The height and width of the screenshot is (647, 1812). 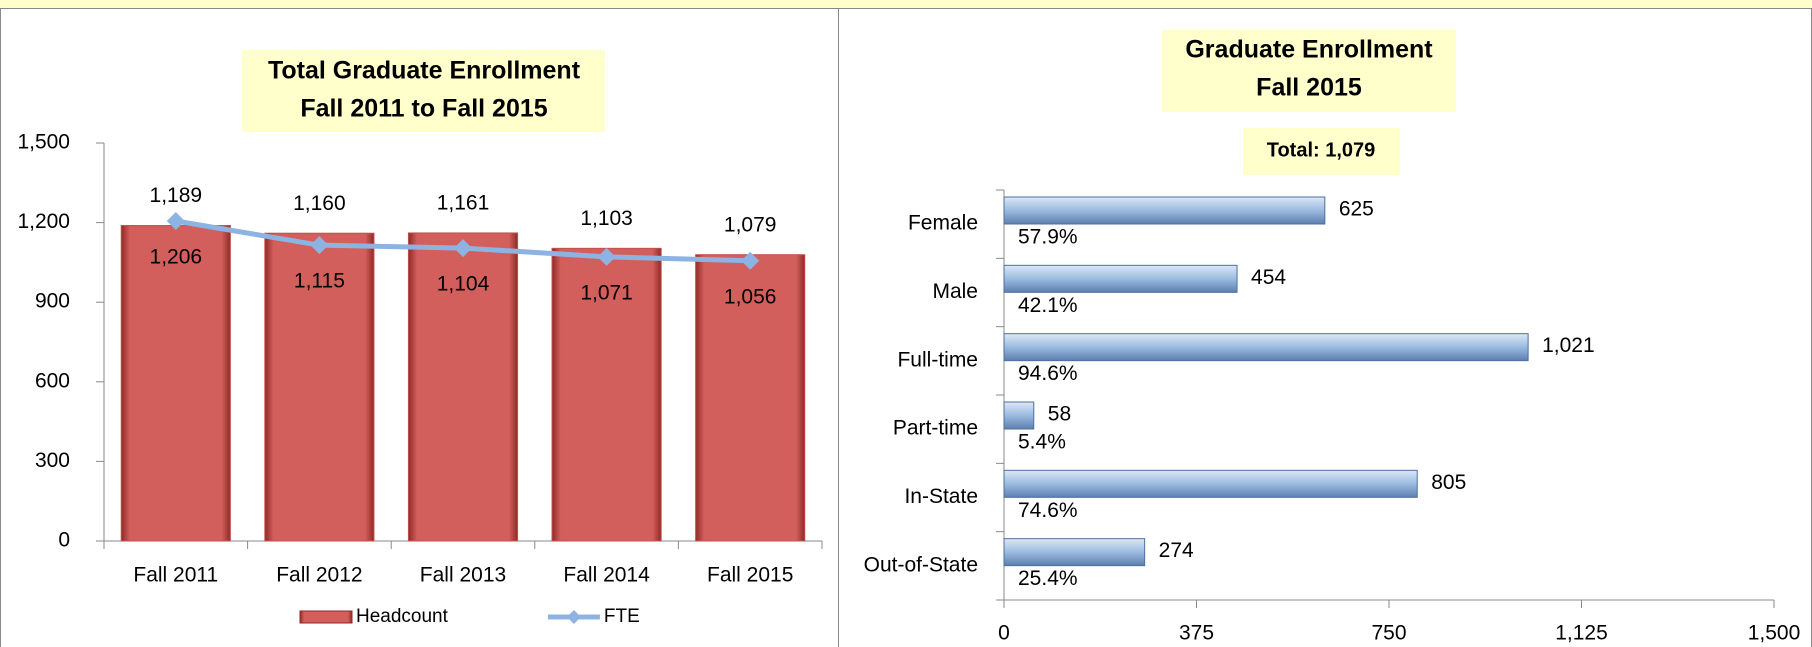 What do you see at coordinates (326, 617) in the screenshot?
I see `legend-swatch` at bounding box center [326, 617].